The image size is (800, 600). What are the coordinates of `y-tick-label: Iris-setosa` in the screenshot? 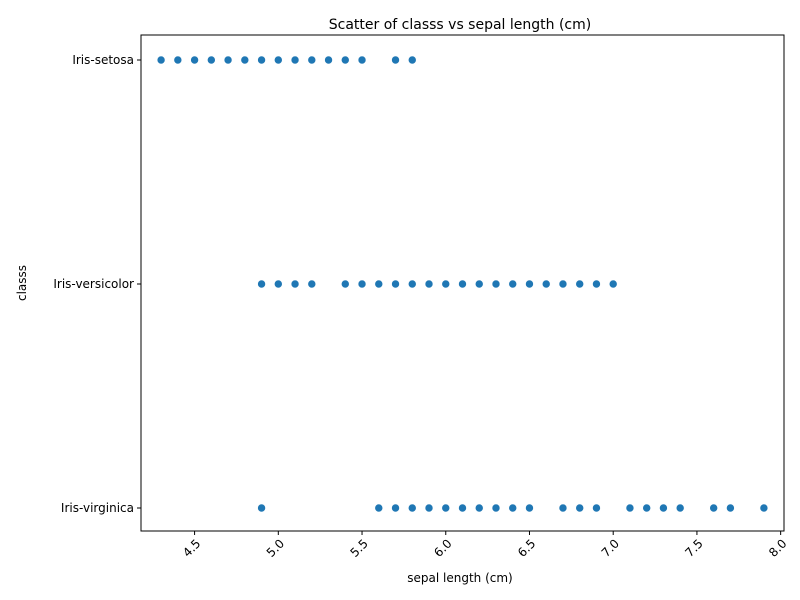 It's located at (103, 60).